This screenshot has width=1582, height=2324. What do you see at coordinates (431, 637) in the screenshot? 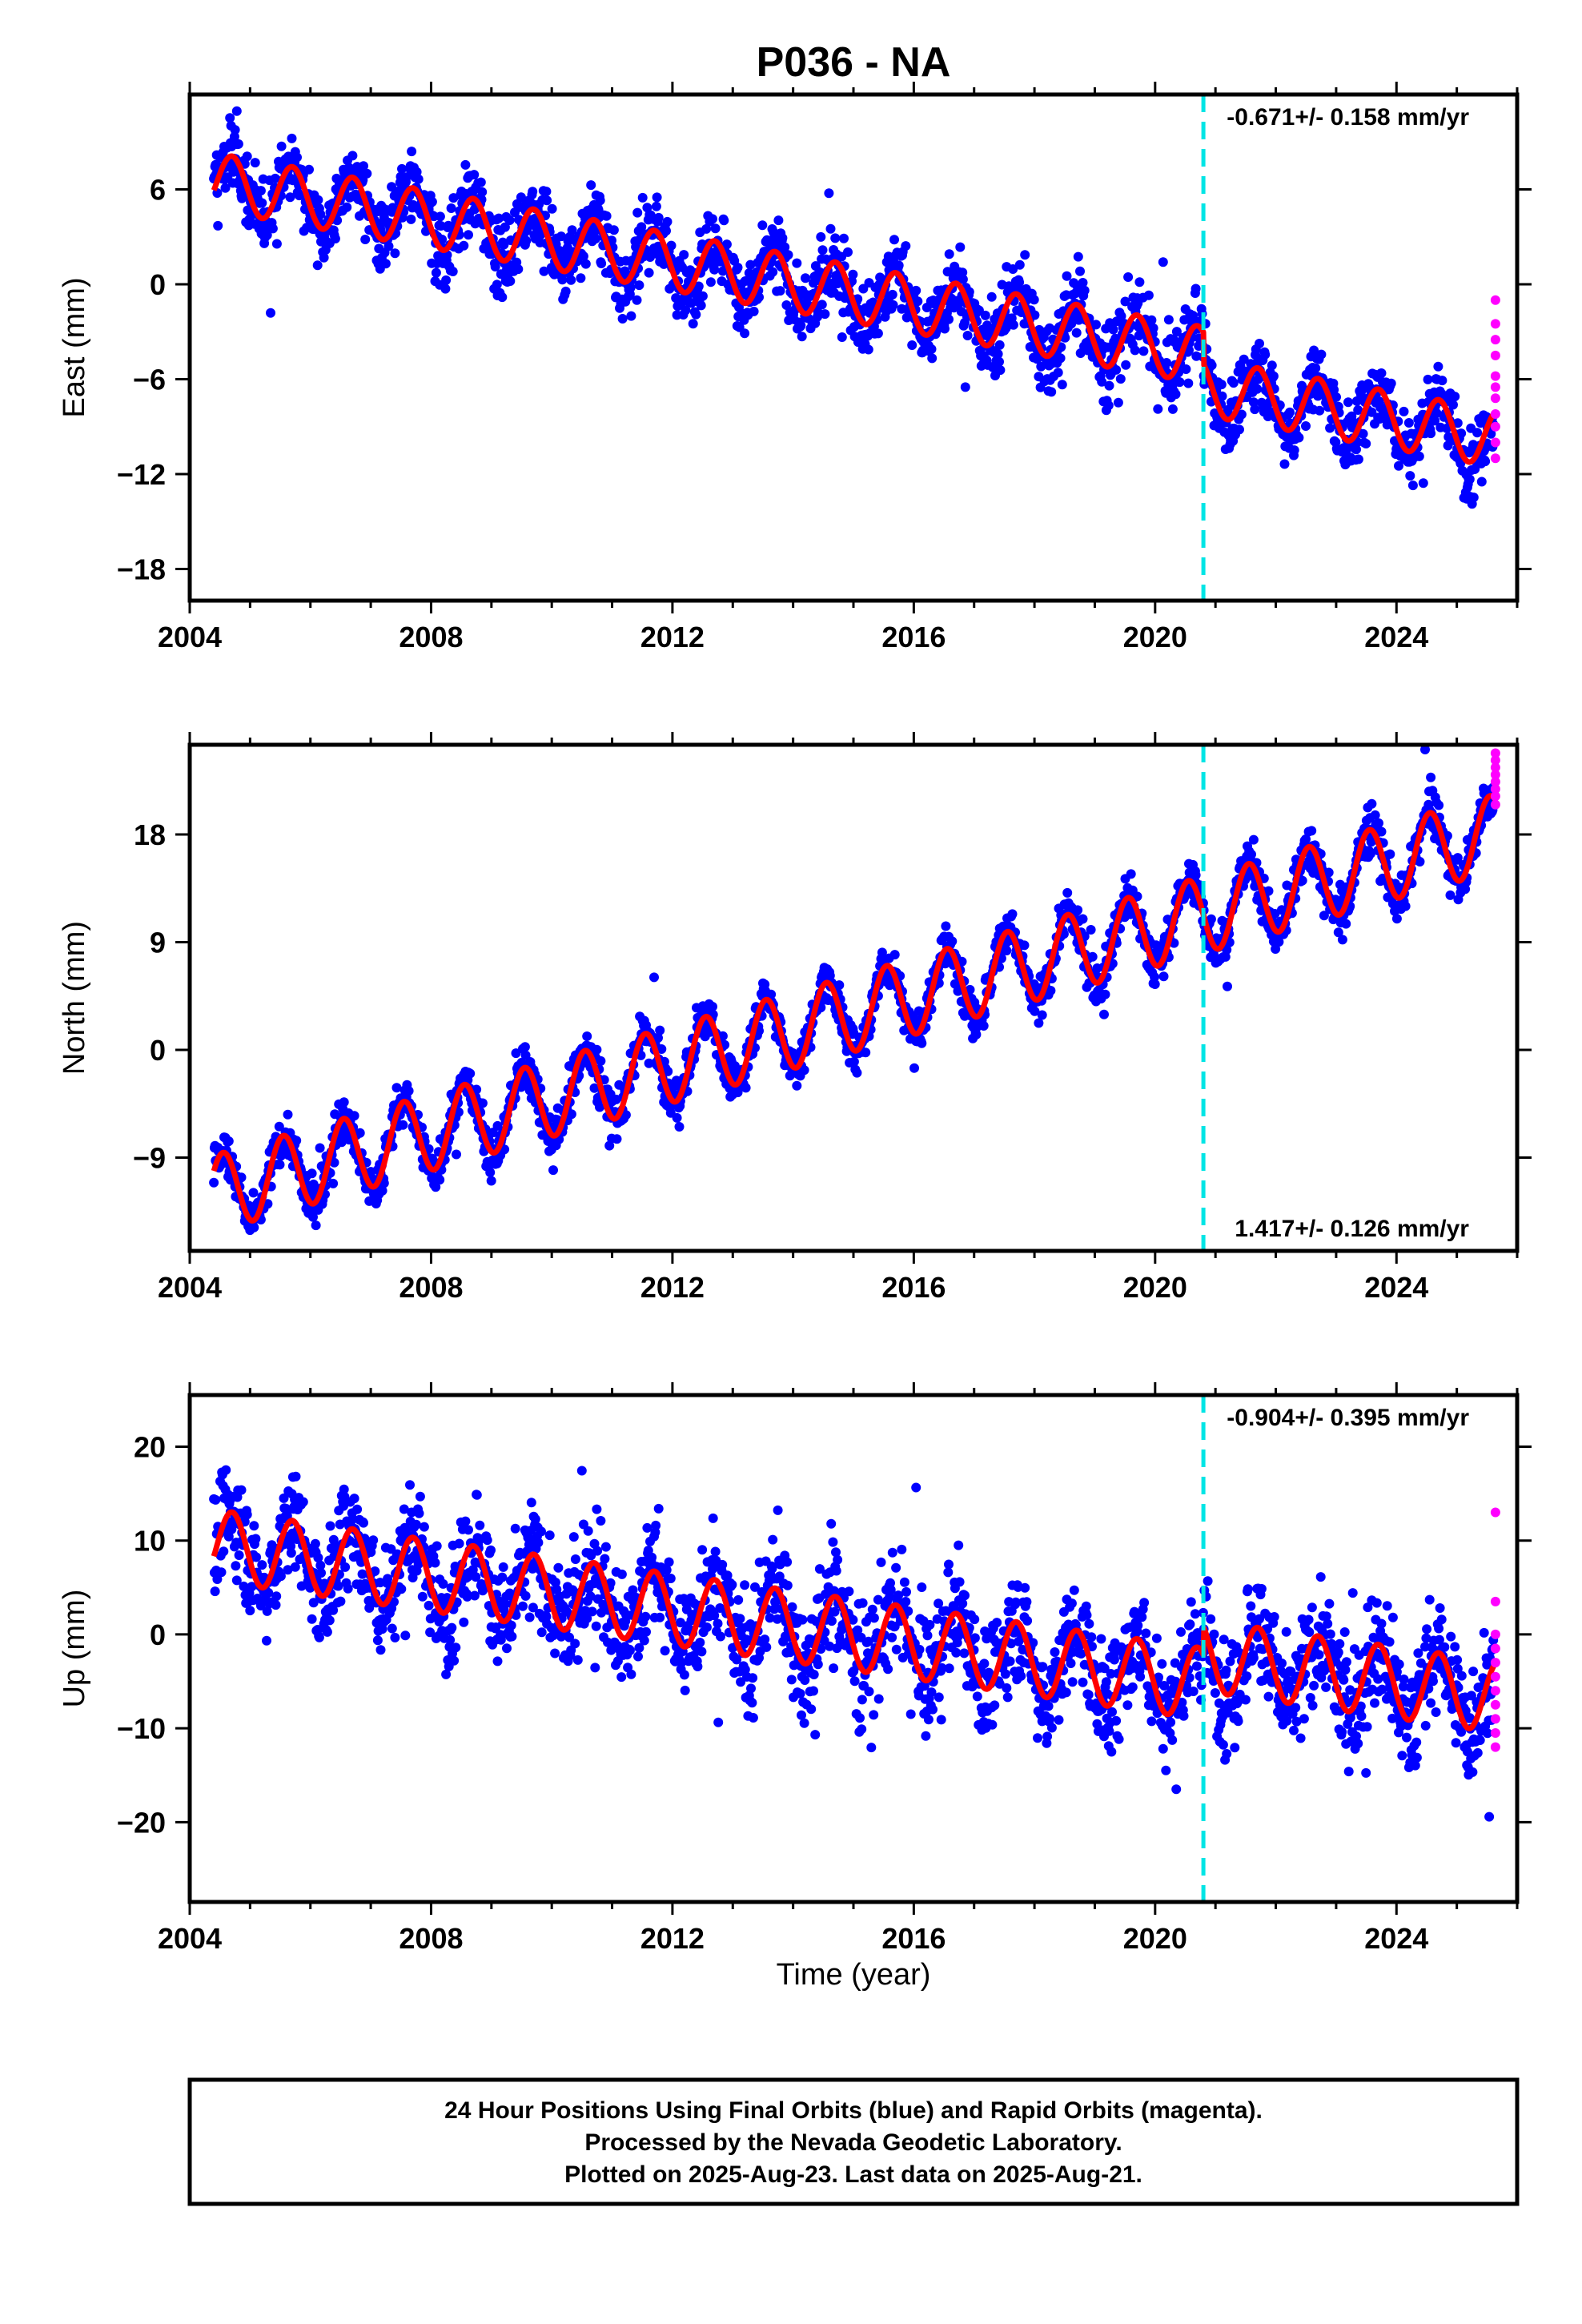
I see `x-tick-label: 2008` at bounding box center [431, 637].